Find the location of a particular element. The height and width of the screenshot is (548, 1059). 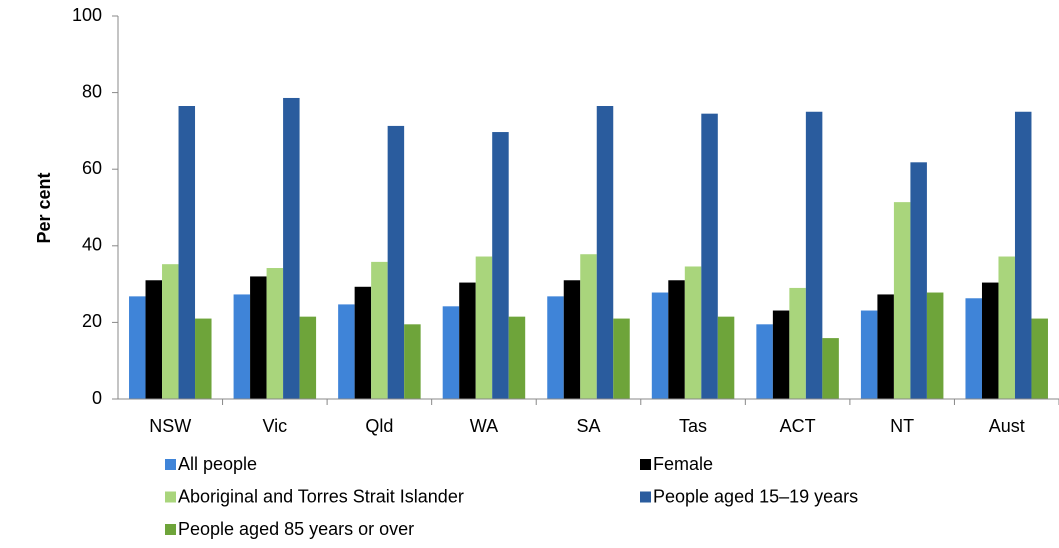

x-tick-label: NT is located at coordinates (902, 426).